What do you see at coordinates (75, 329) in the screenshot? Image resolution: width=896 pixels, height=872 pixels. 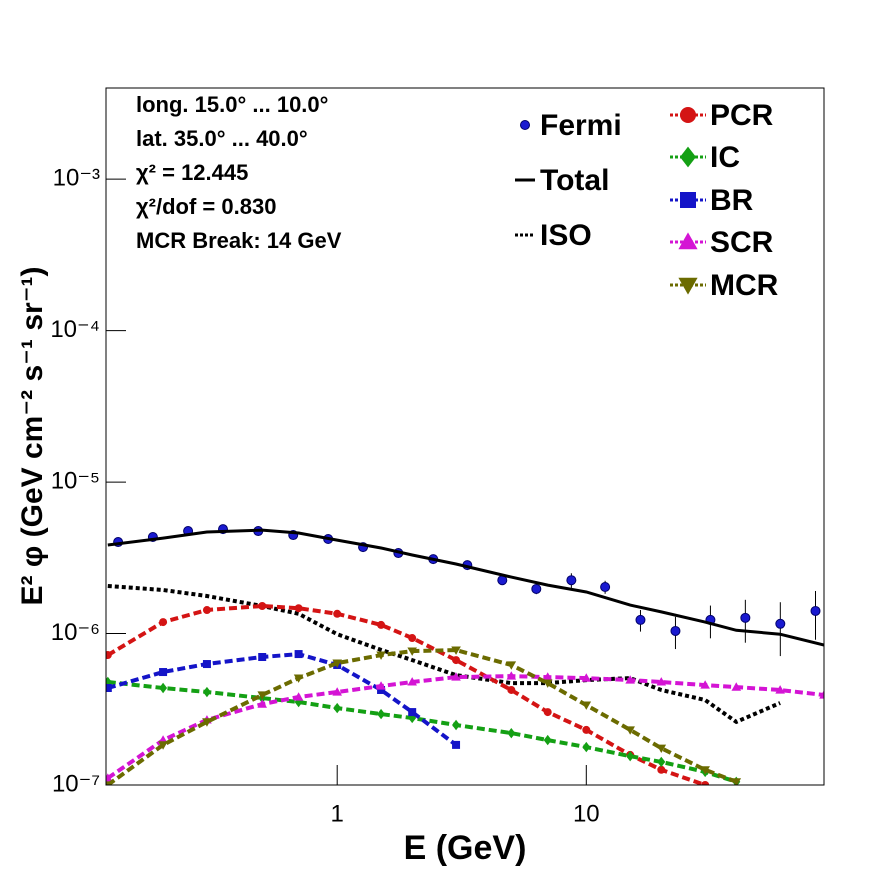 I see `y-tick-label: 10⁻⁴` at bounding box center [75, 329].